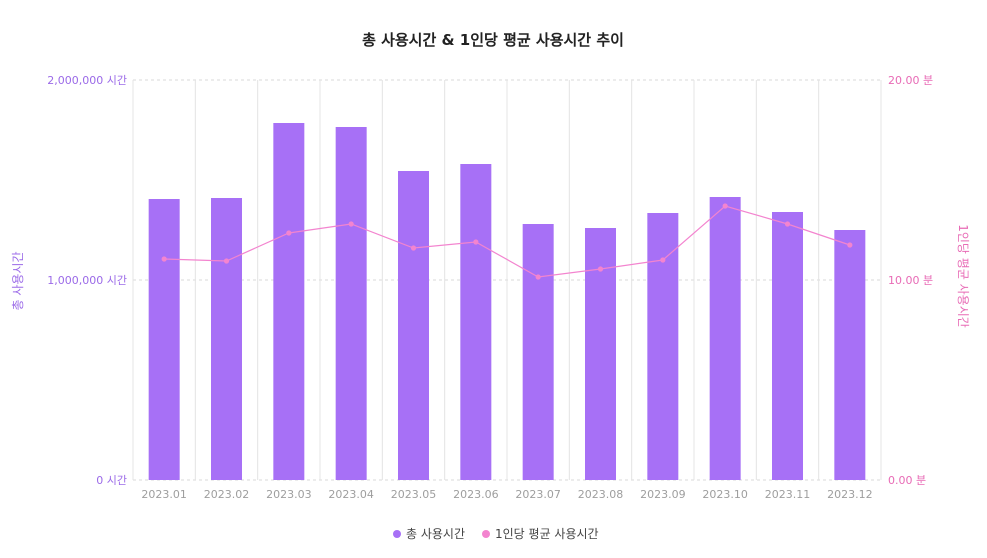 This screenshot has width=987, height=558. What do you see at coordinates (725, 206) in the screenshot?
I see `line-point-2023.10` at bounding box center [725, 206].